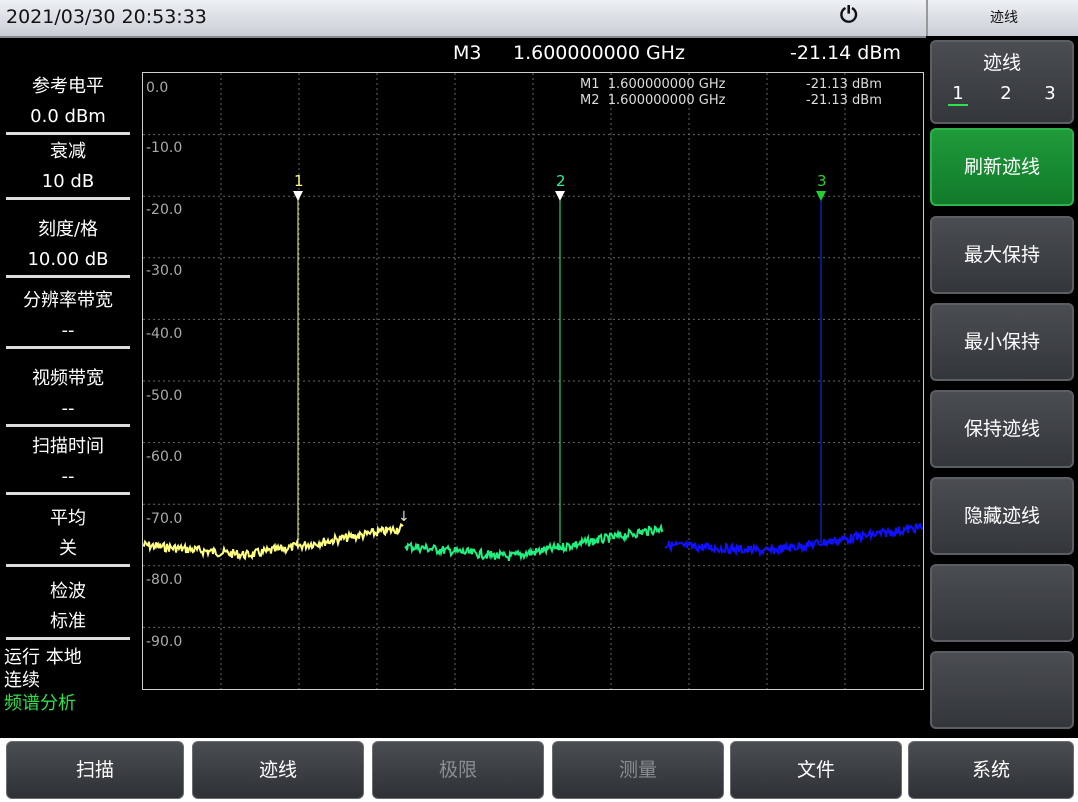 The width and height of the screenshot is (1078, 802). I want to click on scale-value: 10.00 dB, so click(68, 259).